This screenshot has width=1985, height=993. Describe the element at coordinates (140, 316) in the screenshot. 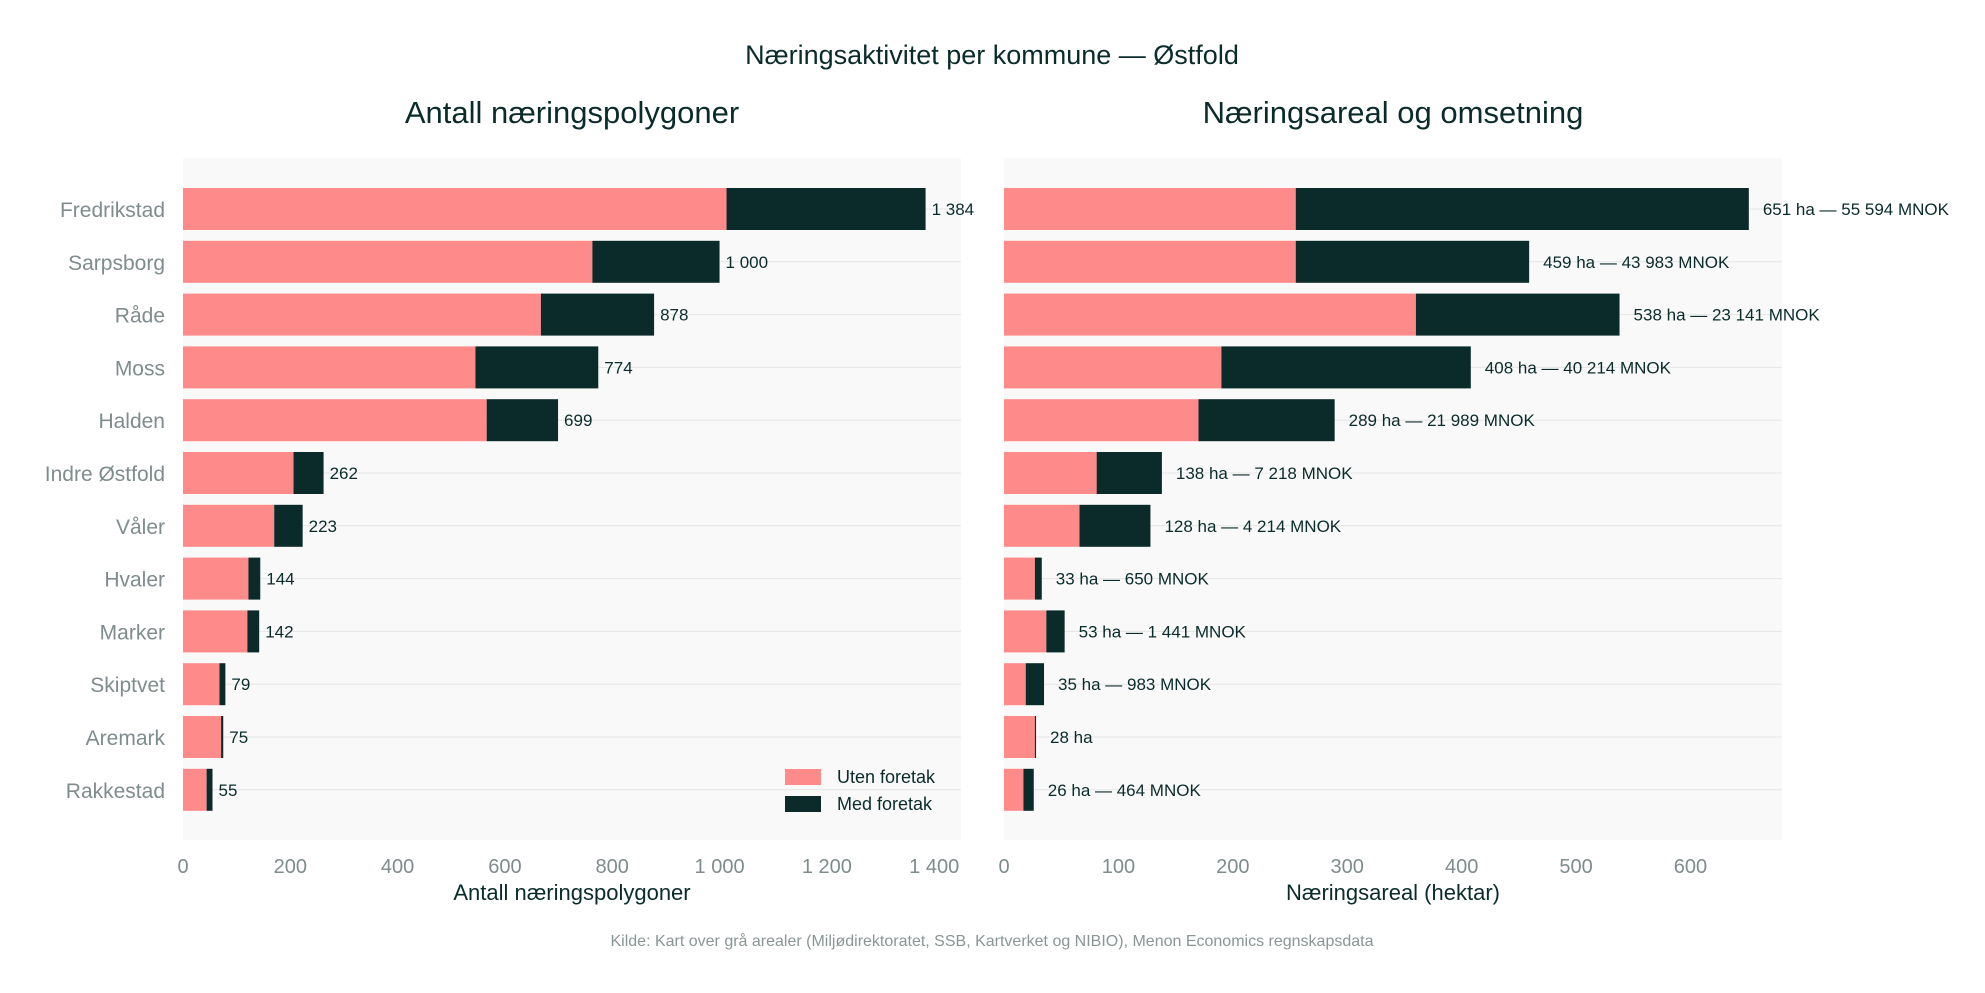

I see `category-label: Råde` at that location.